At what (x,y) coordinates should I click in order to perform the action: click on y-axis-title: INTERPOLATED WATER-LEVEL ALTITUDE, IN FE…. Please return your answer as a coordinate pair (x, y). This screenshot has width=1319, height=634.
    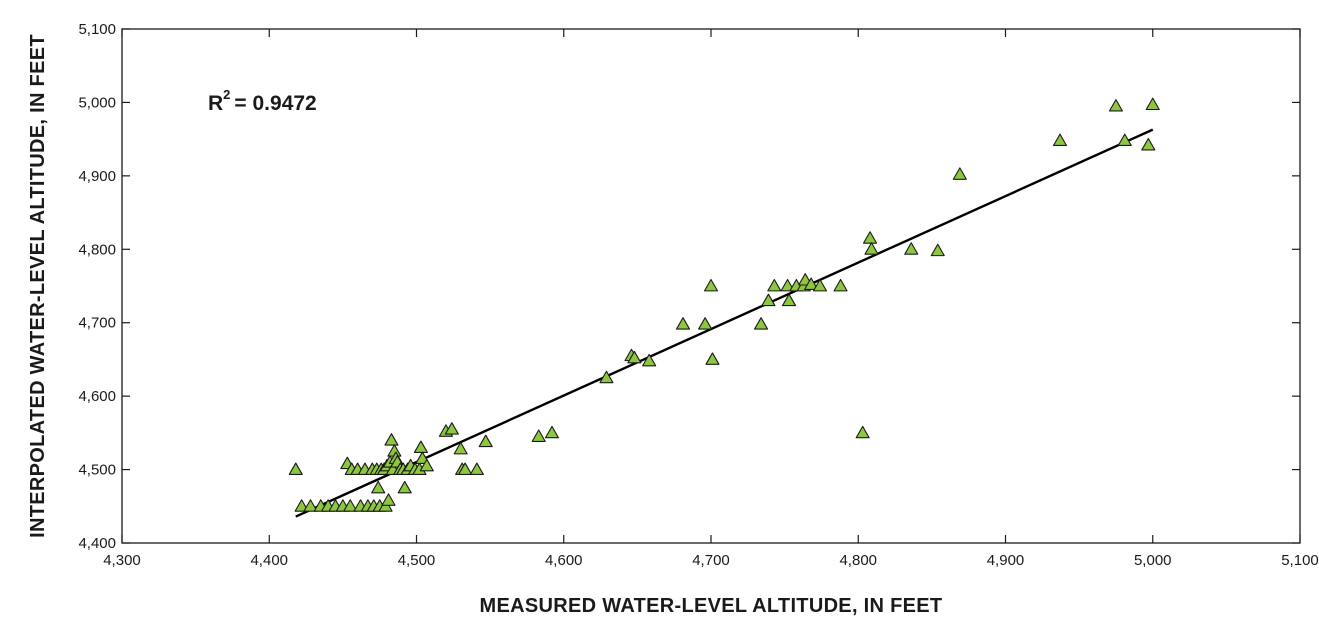
    Looking at the image, I should click on (38, 286).